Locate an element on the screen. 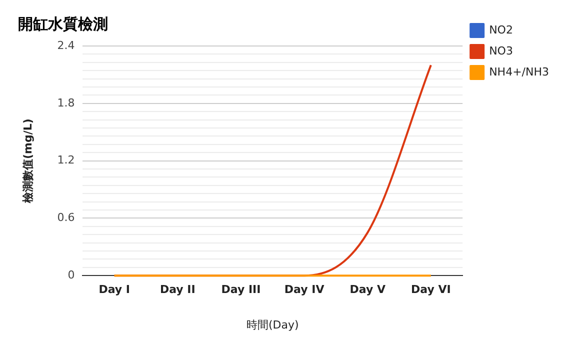  y-tick-label: 0.6 is located at coordinates (66, 217).